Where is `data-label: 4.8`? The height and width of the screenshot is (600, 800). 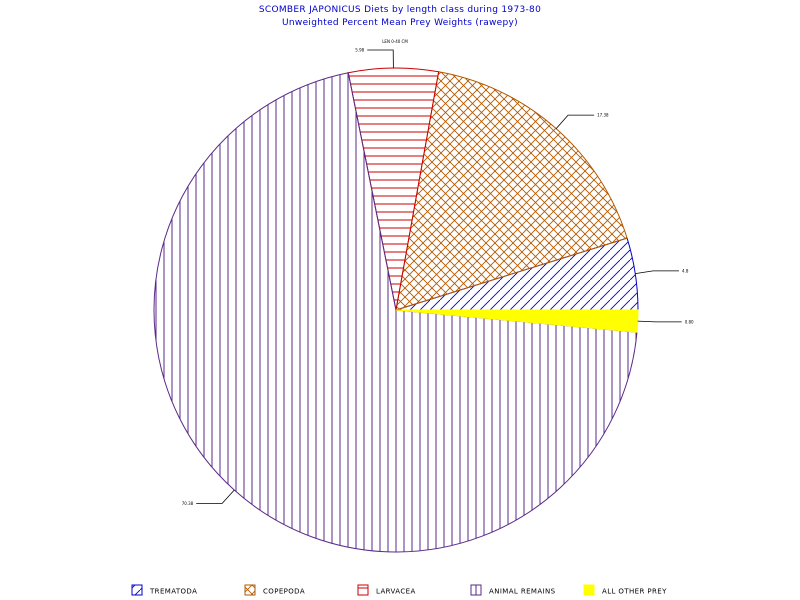 data-label: 4.8 is located at coordinates (685, 270).